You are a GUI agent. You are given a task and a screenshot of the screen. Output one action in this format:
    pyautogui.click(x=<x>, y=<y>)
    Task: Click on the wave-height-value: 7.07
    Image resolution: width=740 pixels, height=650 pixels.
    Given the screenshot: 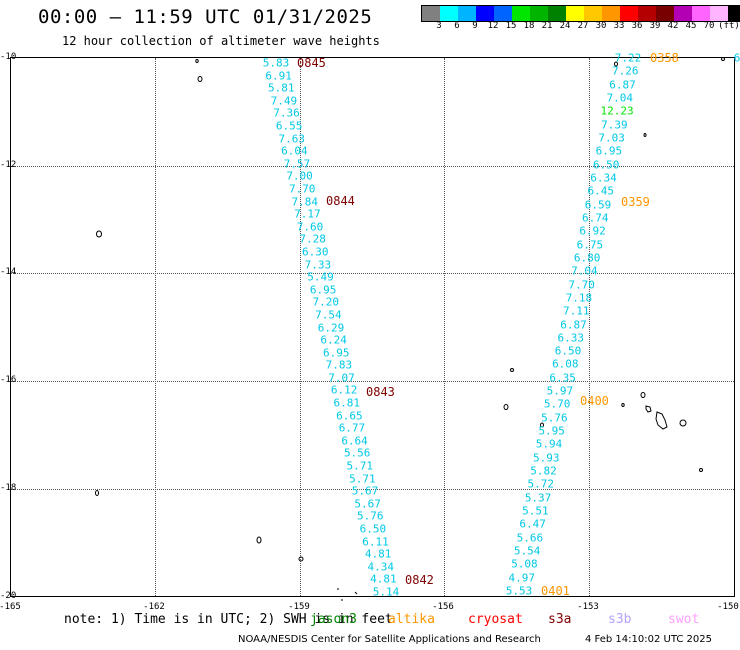 What is the action you would take?
    pyautogui.click(x=341, y=378)
    